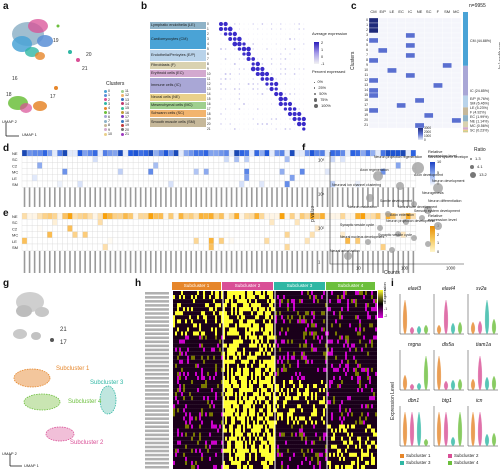  Describe the element at coordinates (14, 178) in the screenshot. I see `d-row-label: LE` at that location.